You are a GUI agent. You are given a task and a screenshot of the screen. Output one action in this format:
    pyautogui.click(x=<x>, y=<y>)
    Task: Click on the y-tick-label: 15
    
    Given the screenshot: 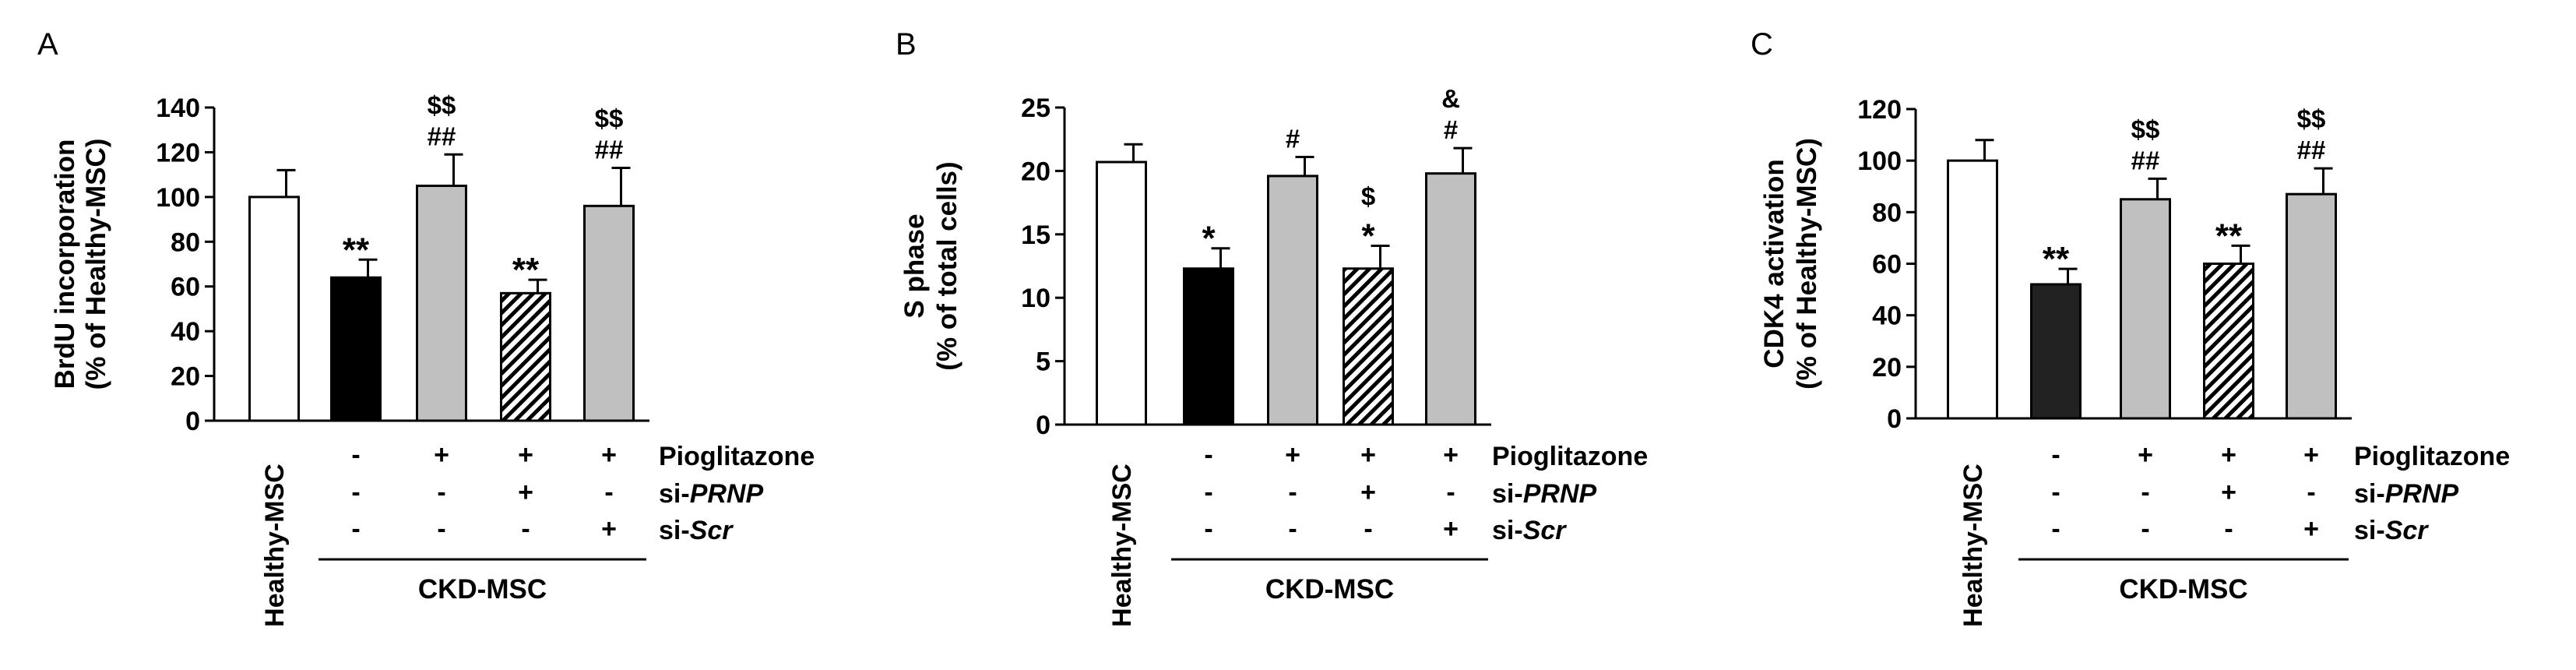 What is the action you would take?
    pyautogui.click(x=1035, y=235)
    